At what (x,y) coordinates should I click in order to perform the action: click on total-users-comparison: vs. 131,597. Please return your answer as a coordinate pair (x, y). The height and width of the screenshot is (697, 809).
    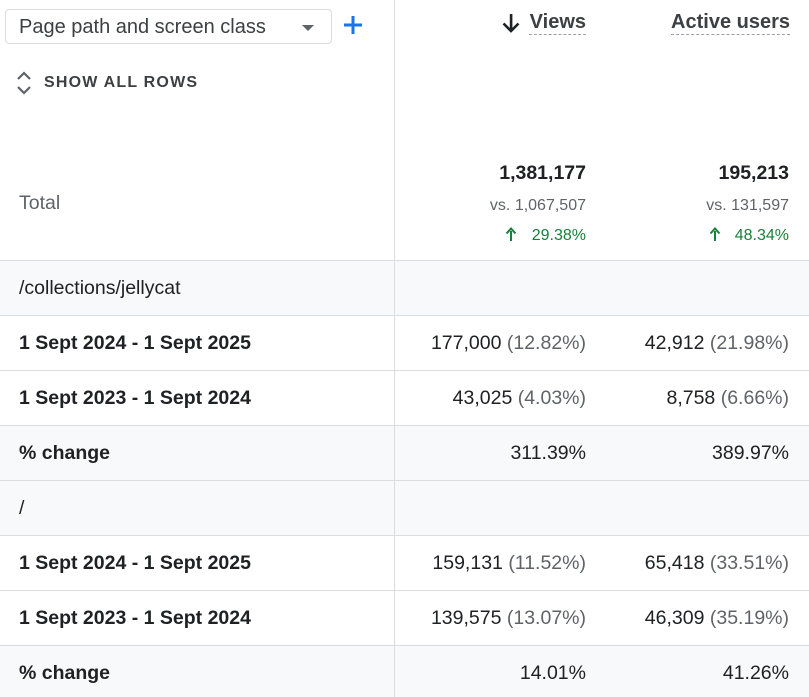
    Looking at the image, I should click on (747, 205).